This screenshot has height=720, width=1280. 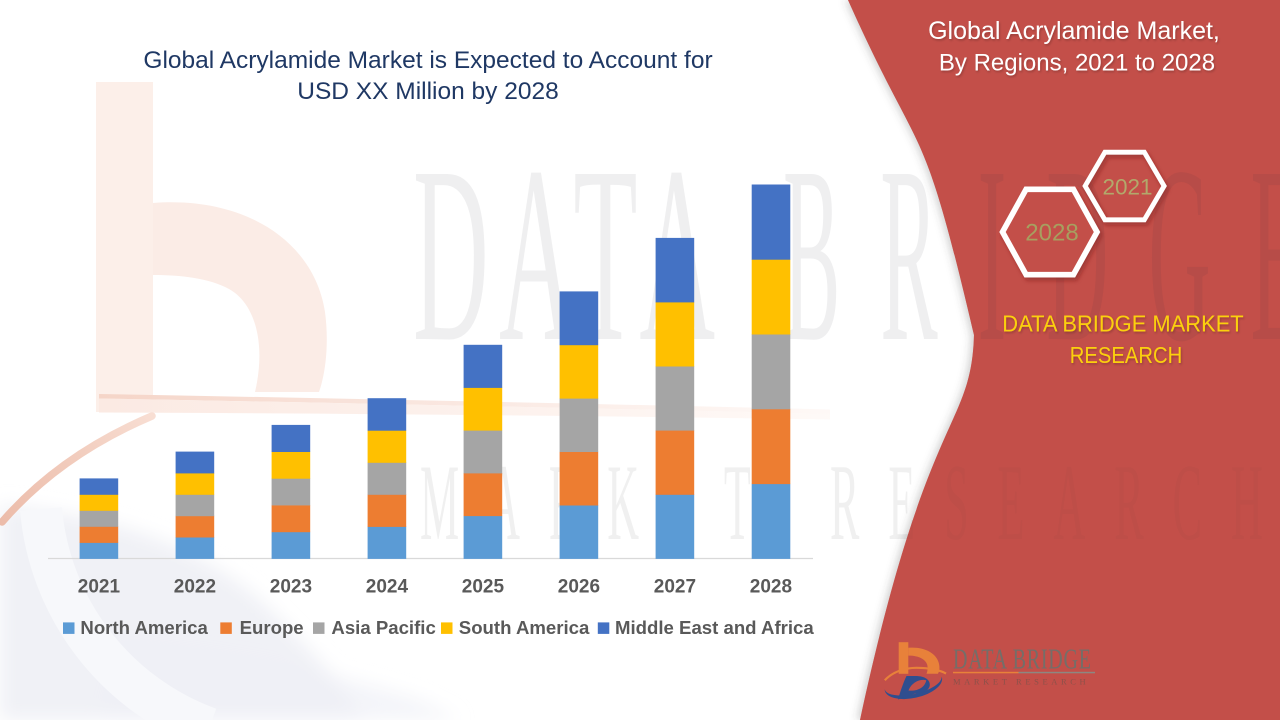 What do you see at coordinates (714, 627) in the screenshot?
I see `svg-text: Middle East and Africa` at bounding box center [714, 627].